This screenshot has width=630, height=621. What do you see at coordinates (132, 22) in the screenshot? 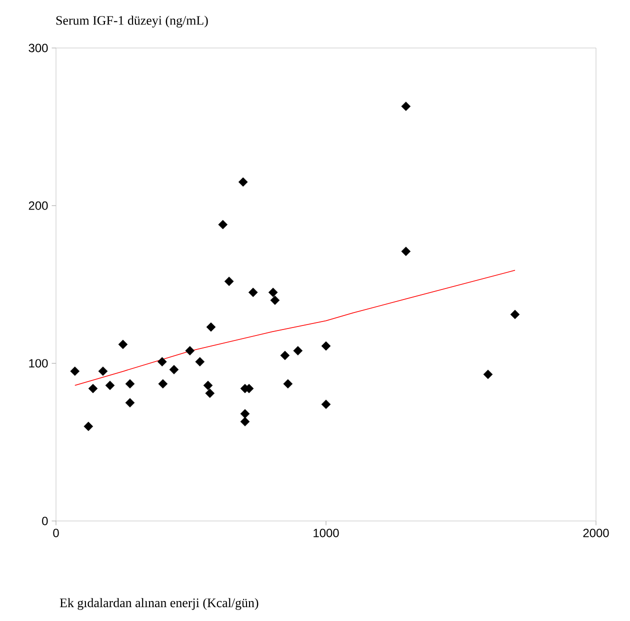
I see `y-axis-title: Serum IGF-1 düzeyi (ng/mL)` at bounding box center [132, 22].